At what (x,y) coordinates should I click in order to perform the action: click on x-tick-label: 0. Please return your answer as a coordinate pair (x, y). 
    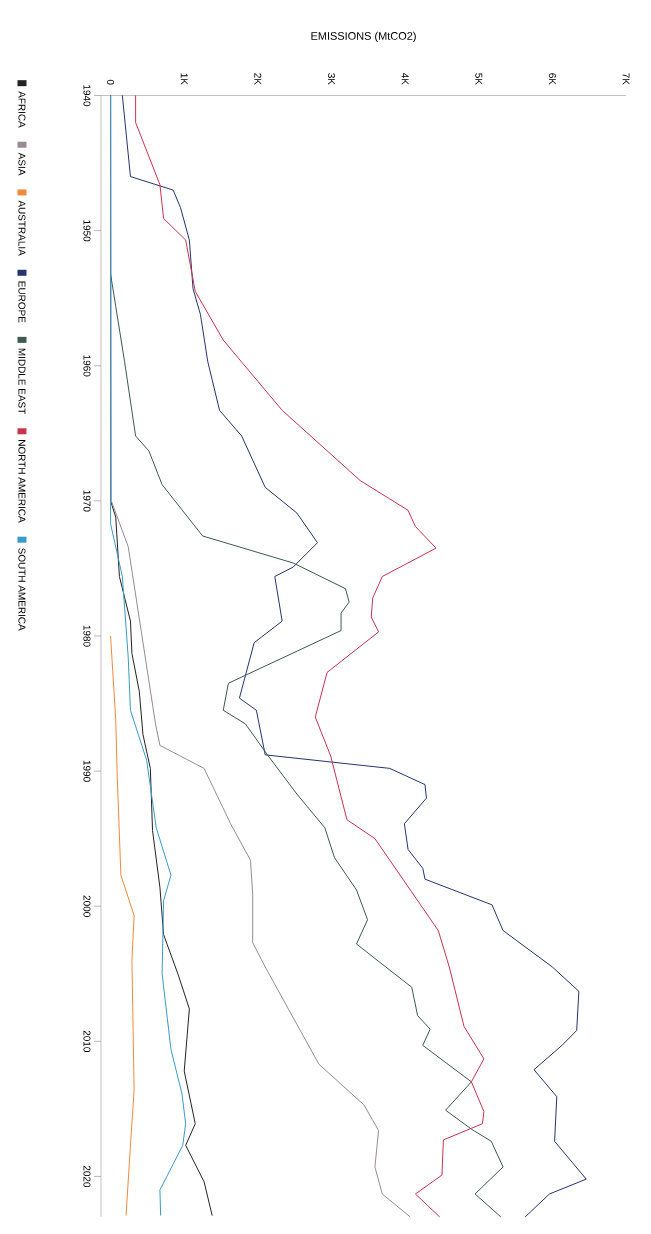
    Looking at the image, I should click on (111, 82).